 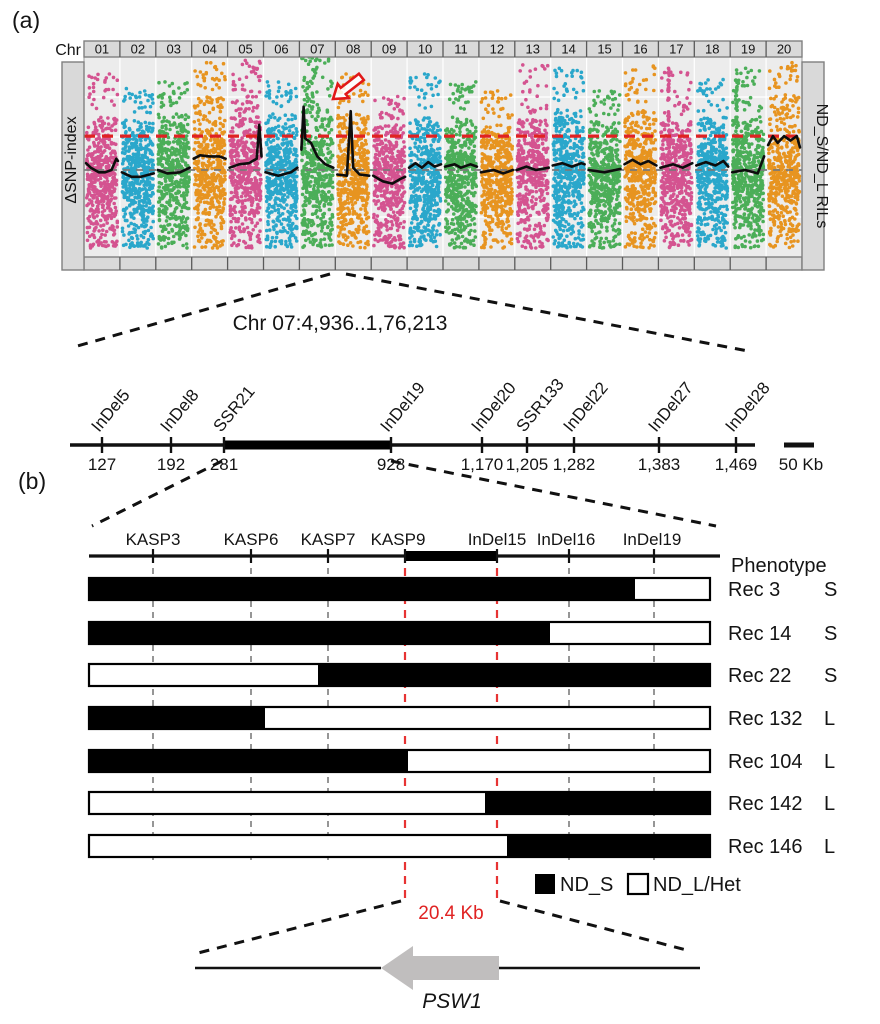 I want to click on b-marker-label: InDel15, so click(x=497, y=539).